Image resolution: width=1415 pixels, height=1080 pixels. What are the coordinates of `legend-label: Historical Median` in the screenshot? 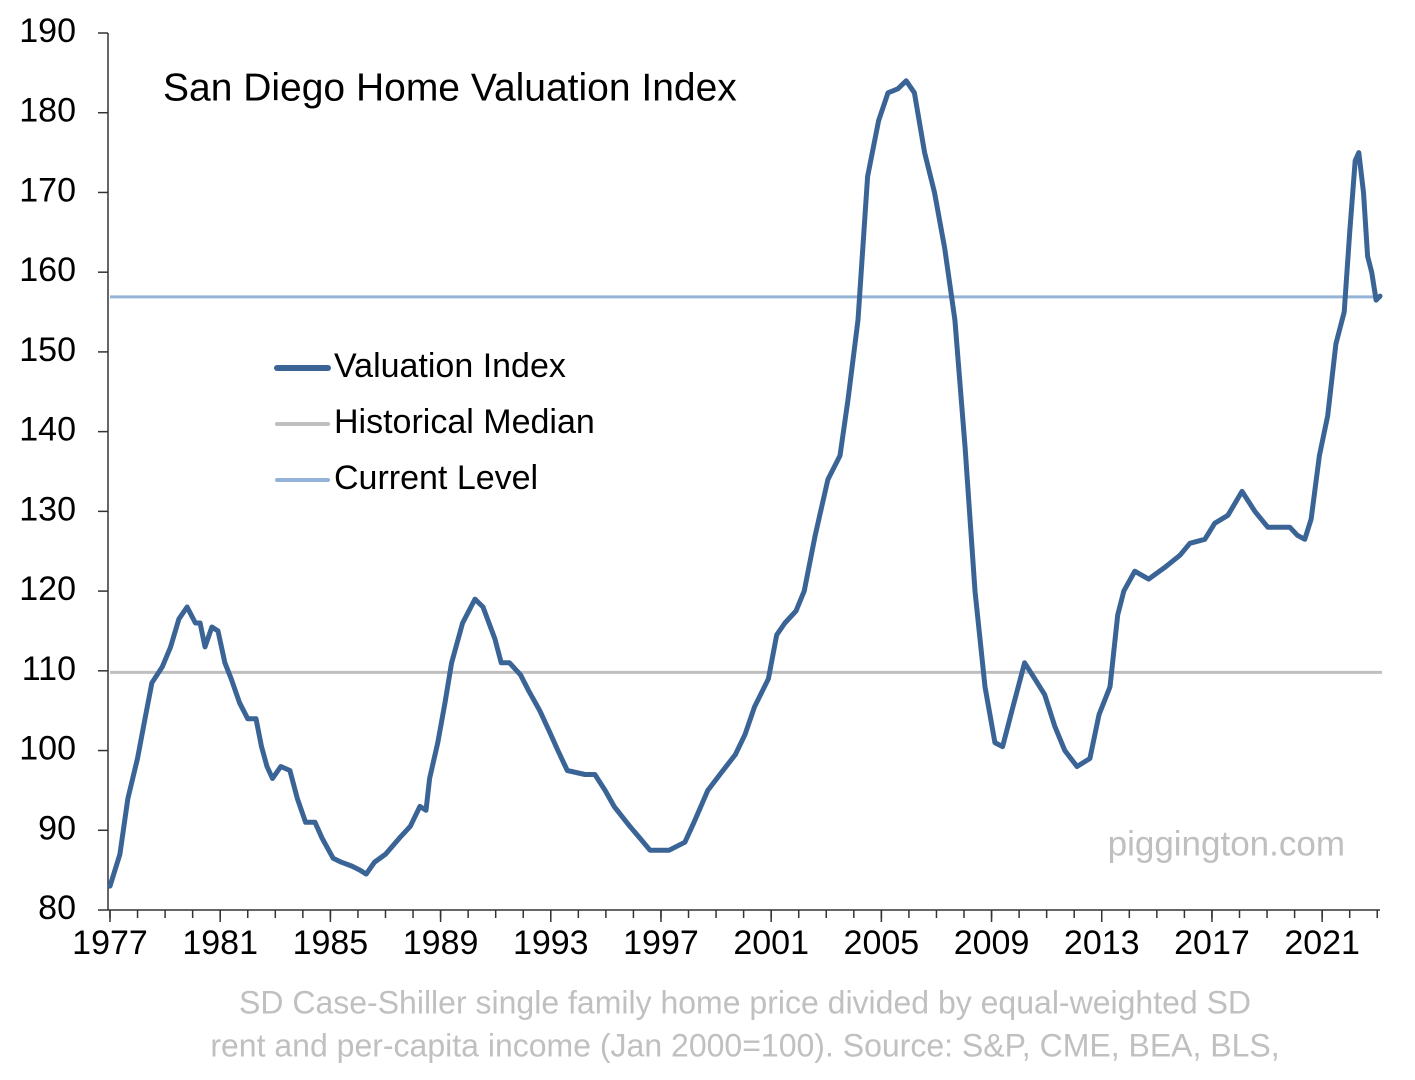 It's located at (464, 422).